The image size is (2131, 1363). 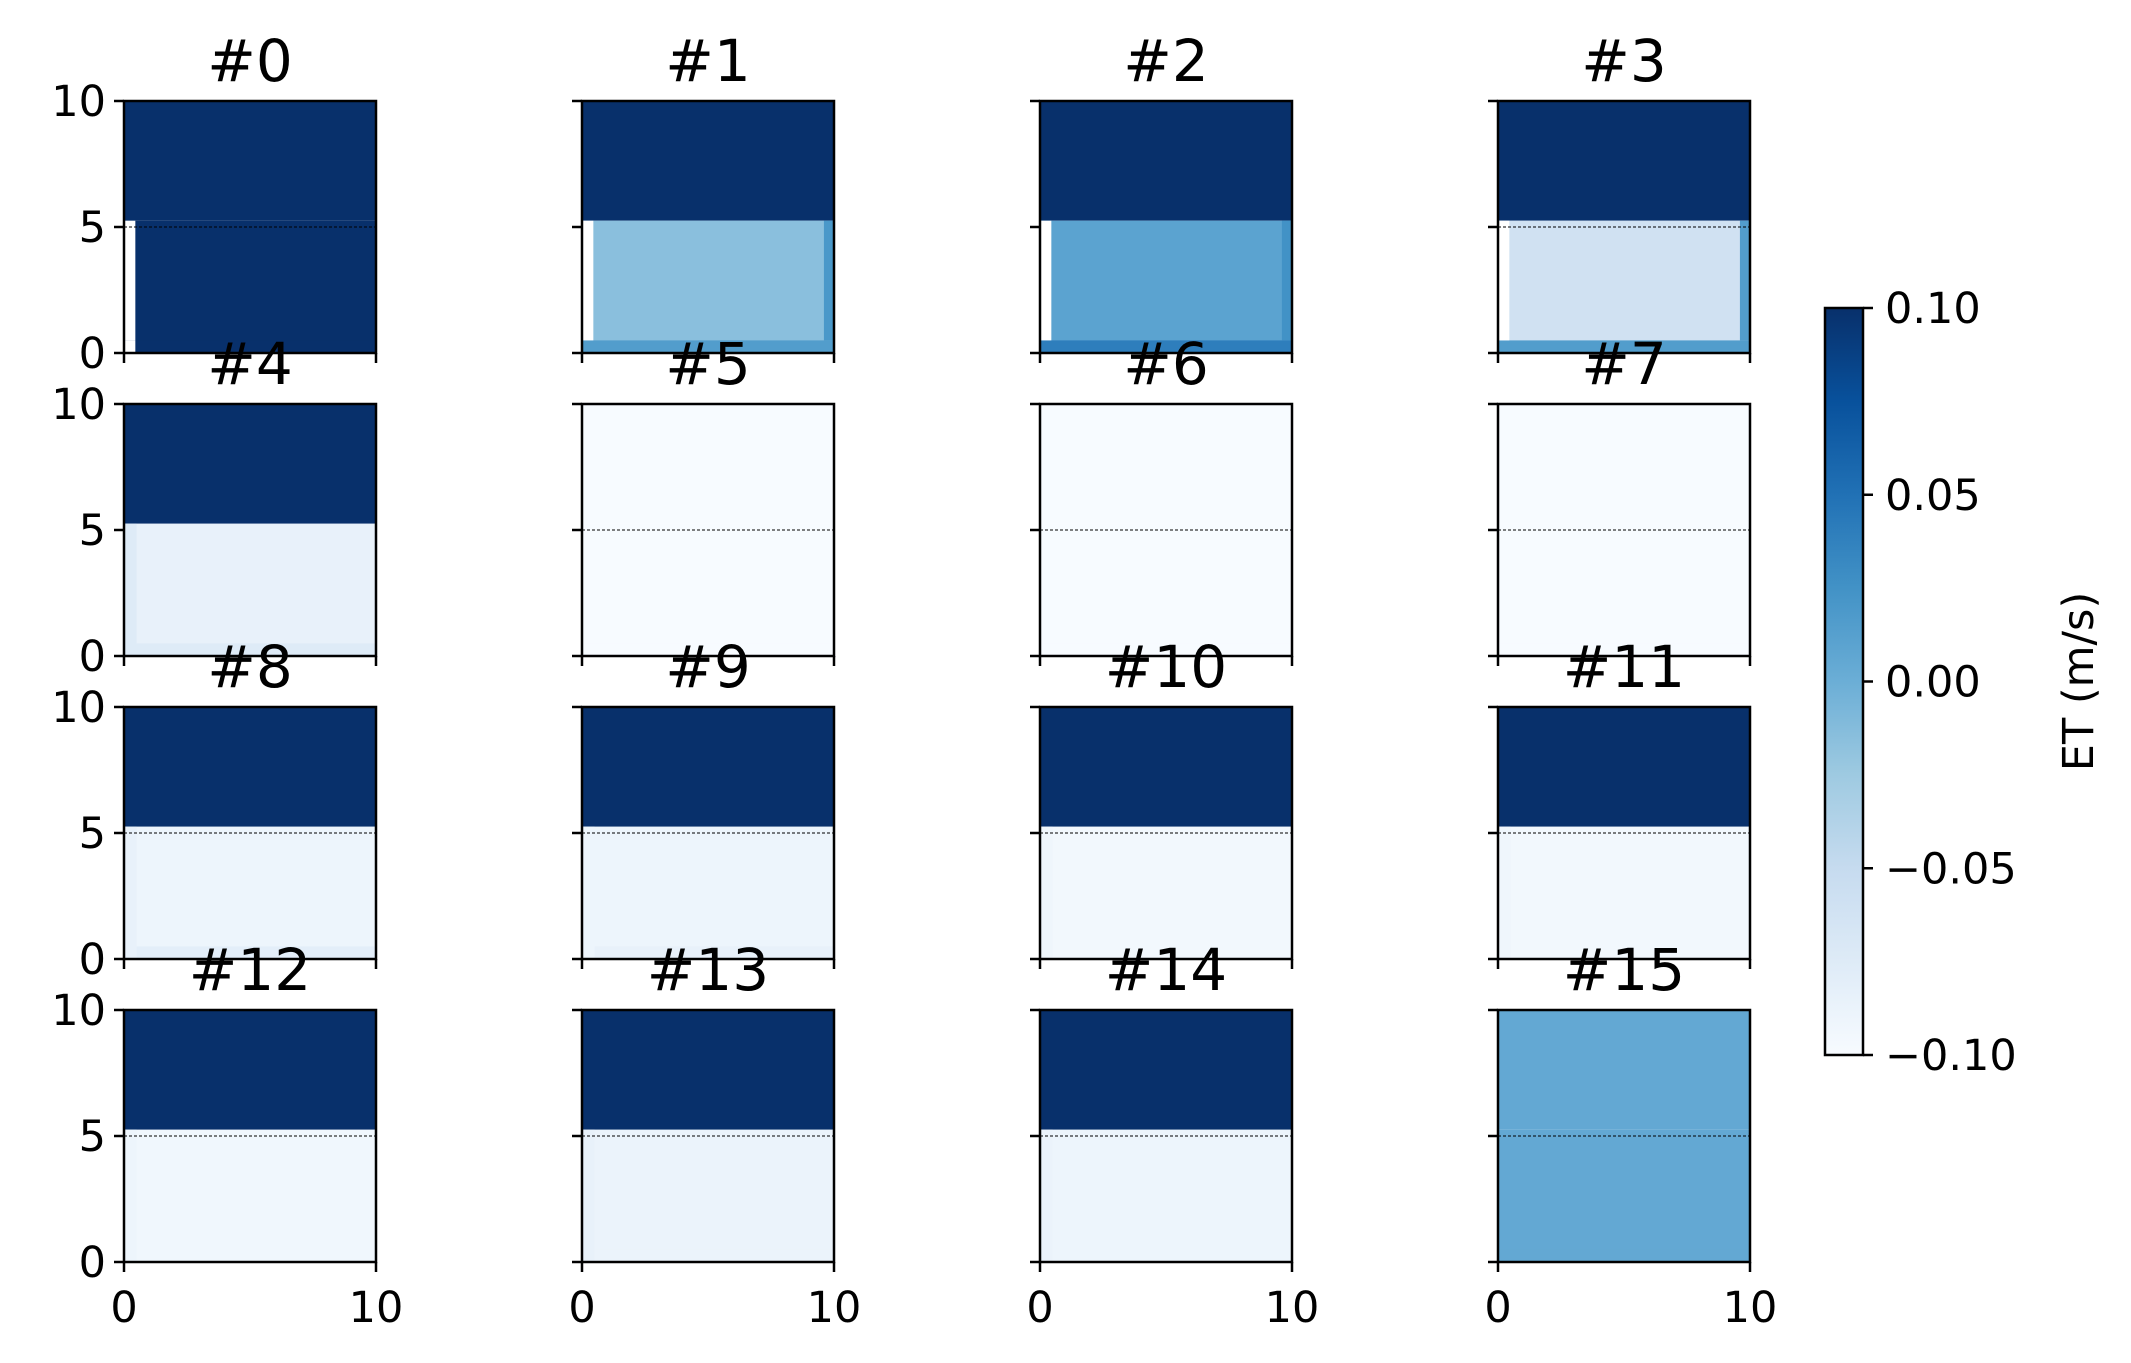 I want to click on panel-11: #11, so click(x=1620, y=801).